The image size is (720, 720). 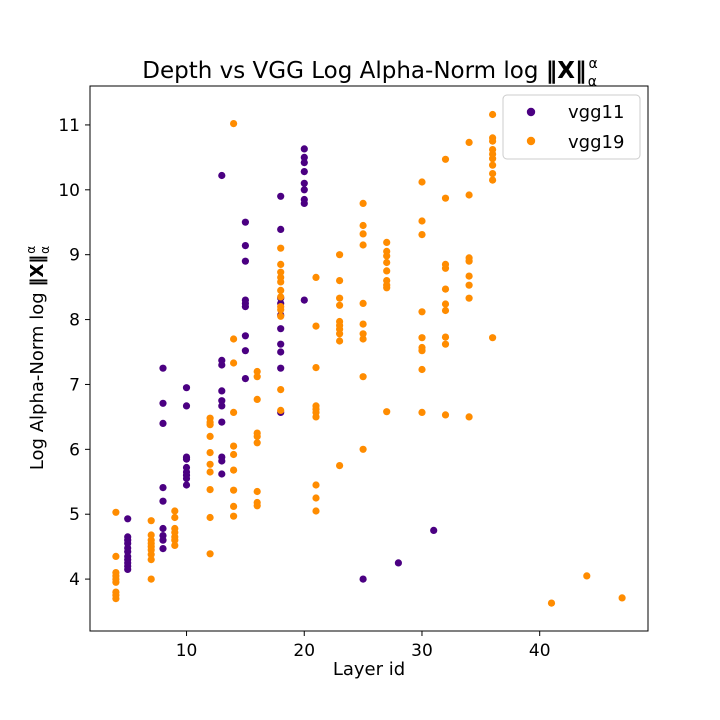 What do you see at coordinates (74, 515) in the screenshot?
I see `y-tick-label: 5` at bounding box center [74, 515].